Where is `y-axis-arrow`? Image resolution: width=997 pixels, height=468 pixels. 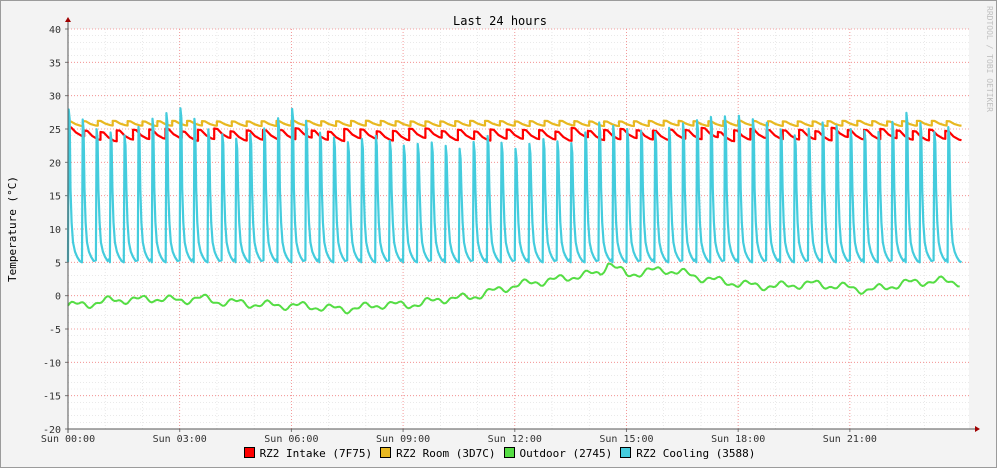
y-axis-arrow is located at coordinates (68, 19).